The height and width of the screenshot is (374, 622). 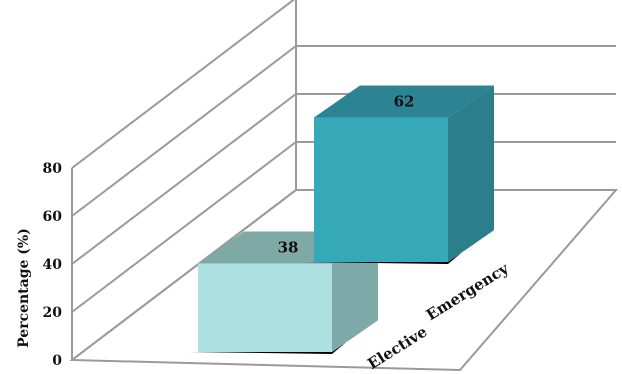 I want to click on y-axis-title: Percentage (%), so click(x=24, y=288).